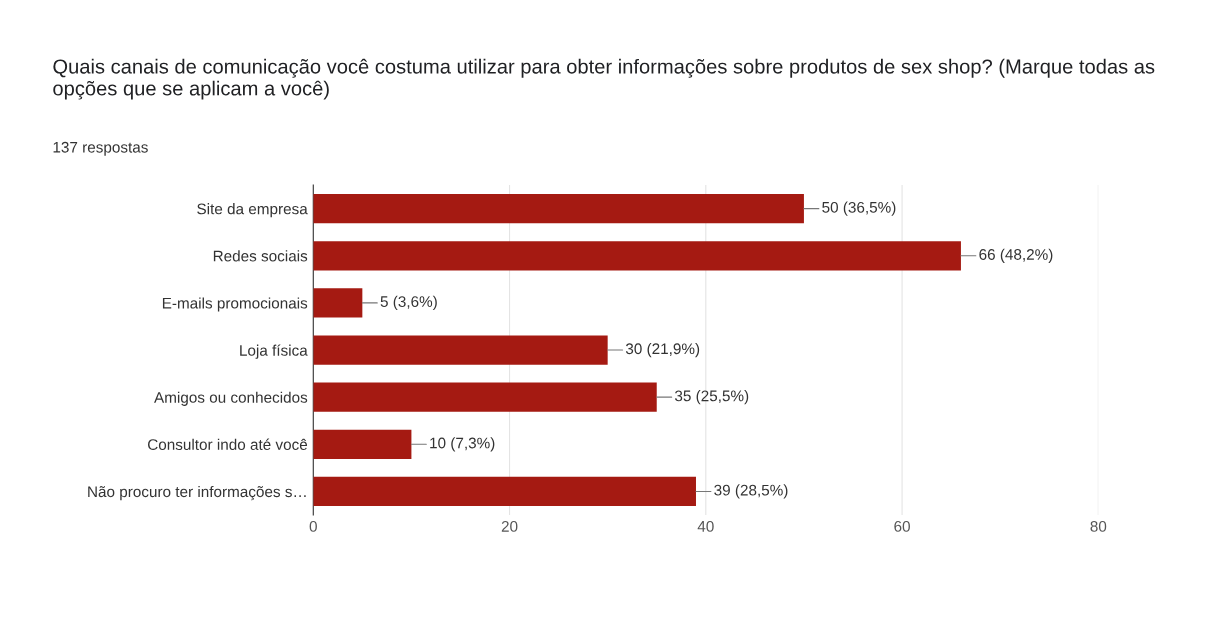  Describe the element at coordinates (1098, 526) in the screenshot. I see `x-tick-label: 80` at that location.